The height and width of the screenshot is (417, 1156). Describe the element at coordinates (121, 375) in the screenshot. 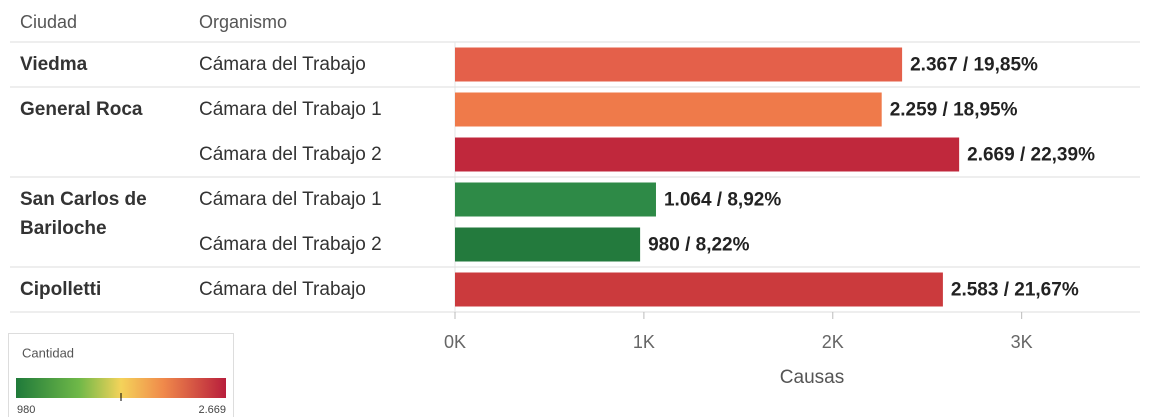

I see `legend-box` at that location.